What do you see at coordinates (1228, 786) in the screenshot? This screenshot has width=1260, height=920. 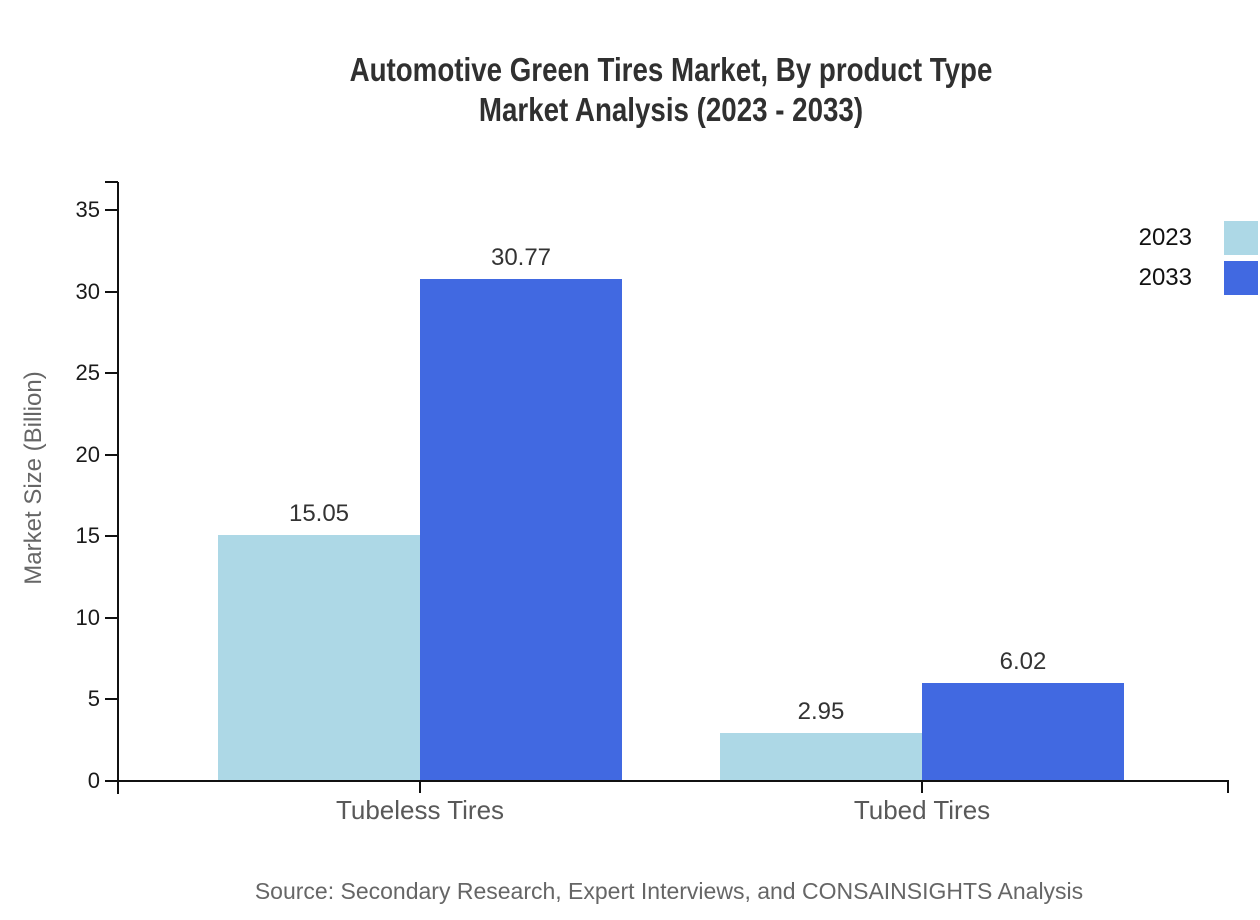 I see `x-axis-right-cap` at bounding box center [1228, 786].